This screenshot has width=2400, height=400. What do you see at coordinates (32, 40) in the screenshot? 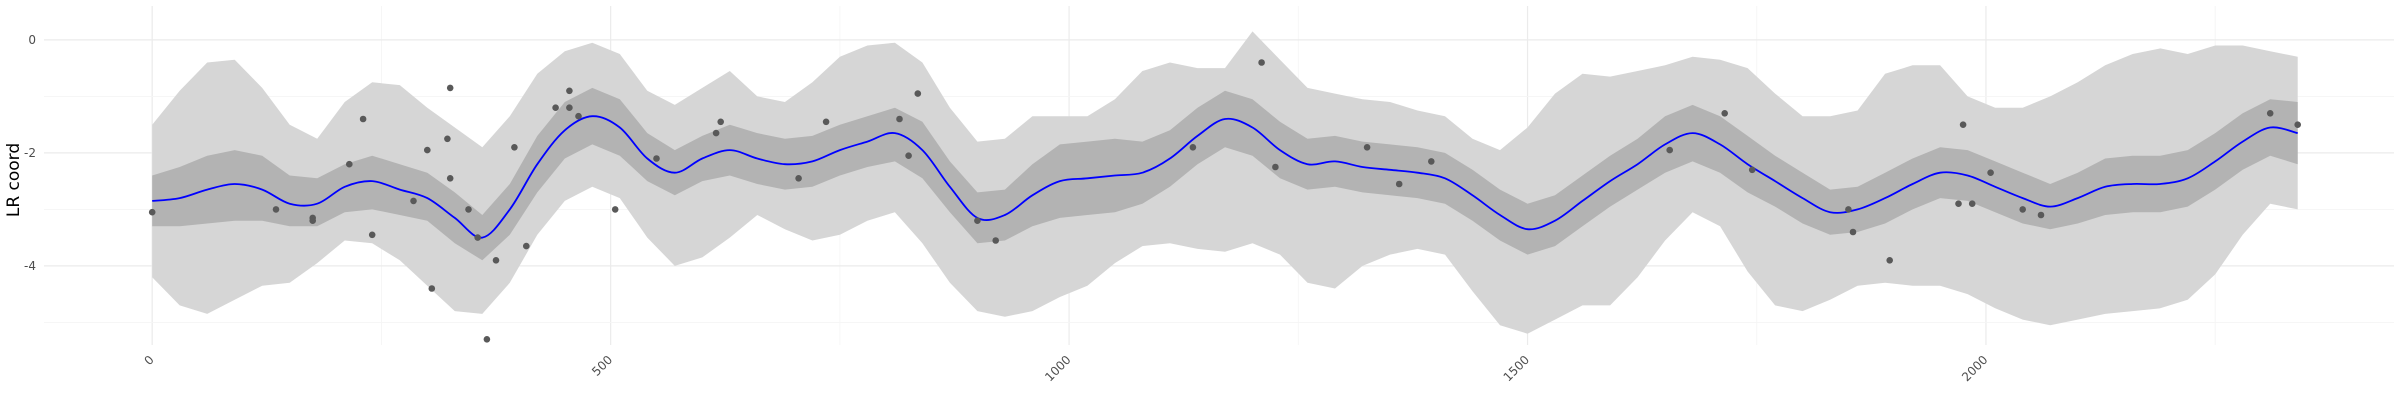
I see `y-tick-label: 0` at bounding box center [32, 40].